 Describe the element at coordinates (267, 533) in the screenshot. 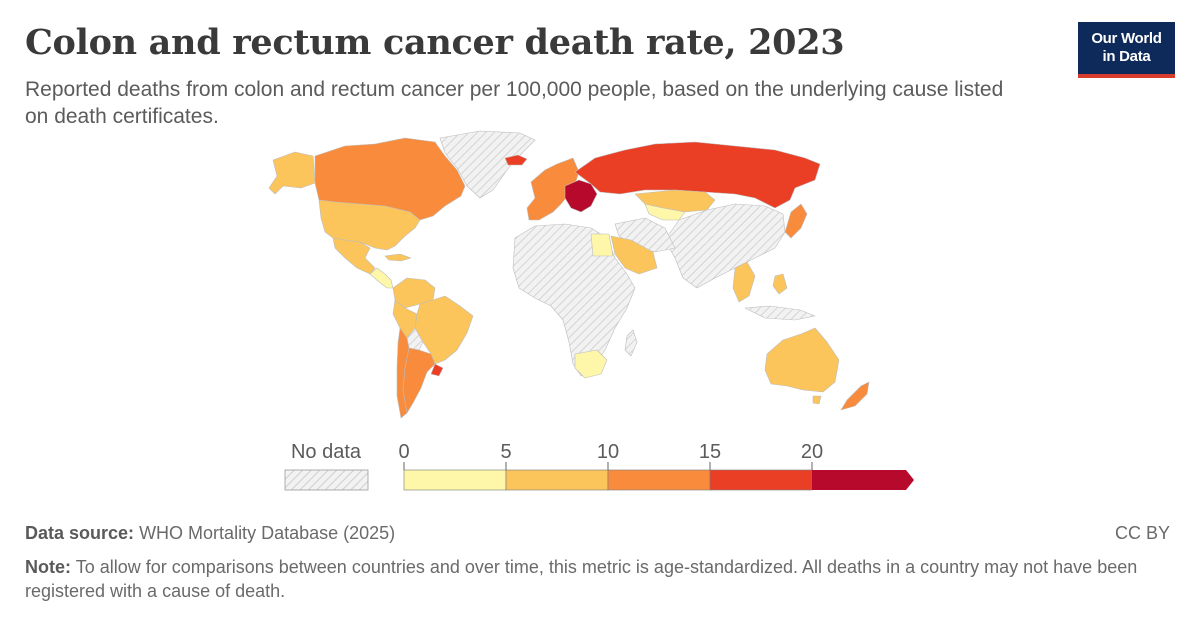

I see `source-text: WHO Mortality Database (2025)` at that location.